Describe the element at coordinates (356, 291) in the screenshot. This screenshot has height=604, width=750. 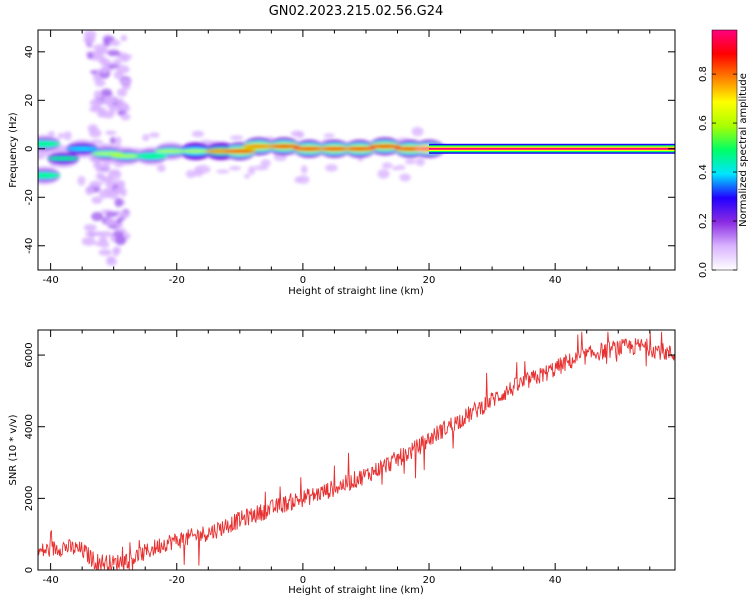
I see `heatmap-x-axis-label: Height of straight line (km)` at that location.